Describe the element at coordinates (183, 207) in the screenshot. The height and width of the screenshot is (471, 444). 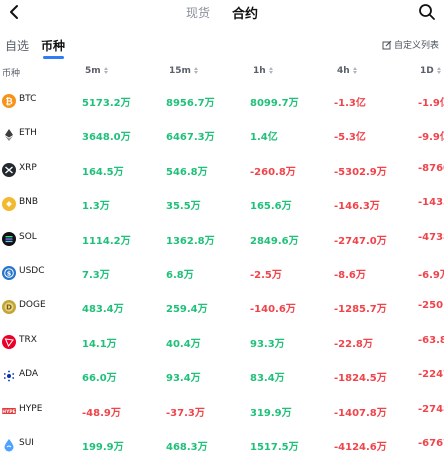
I see `netflow-m15: 35.5万` at that location.